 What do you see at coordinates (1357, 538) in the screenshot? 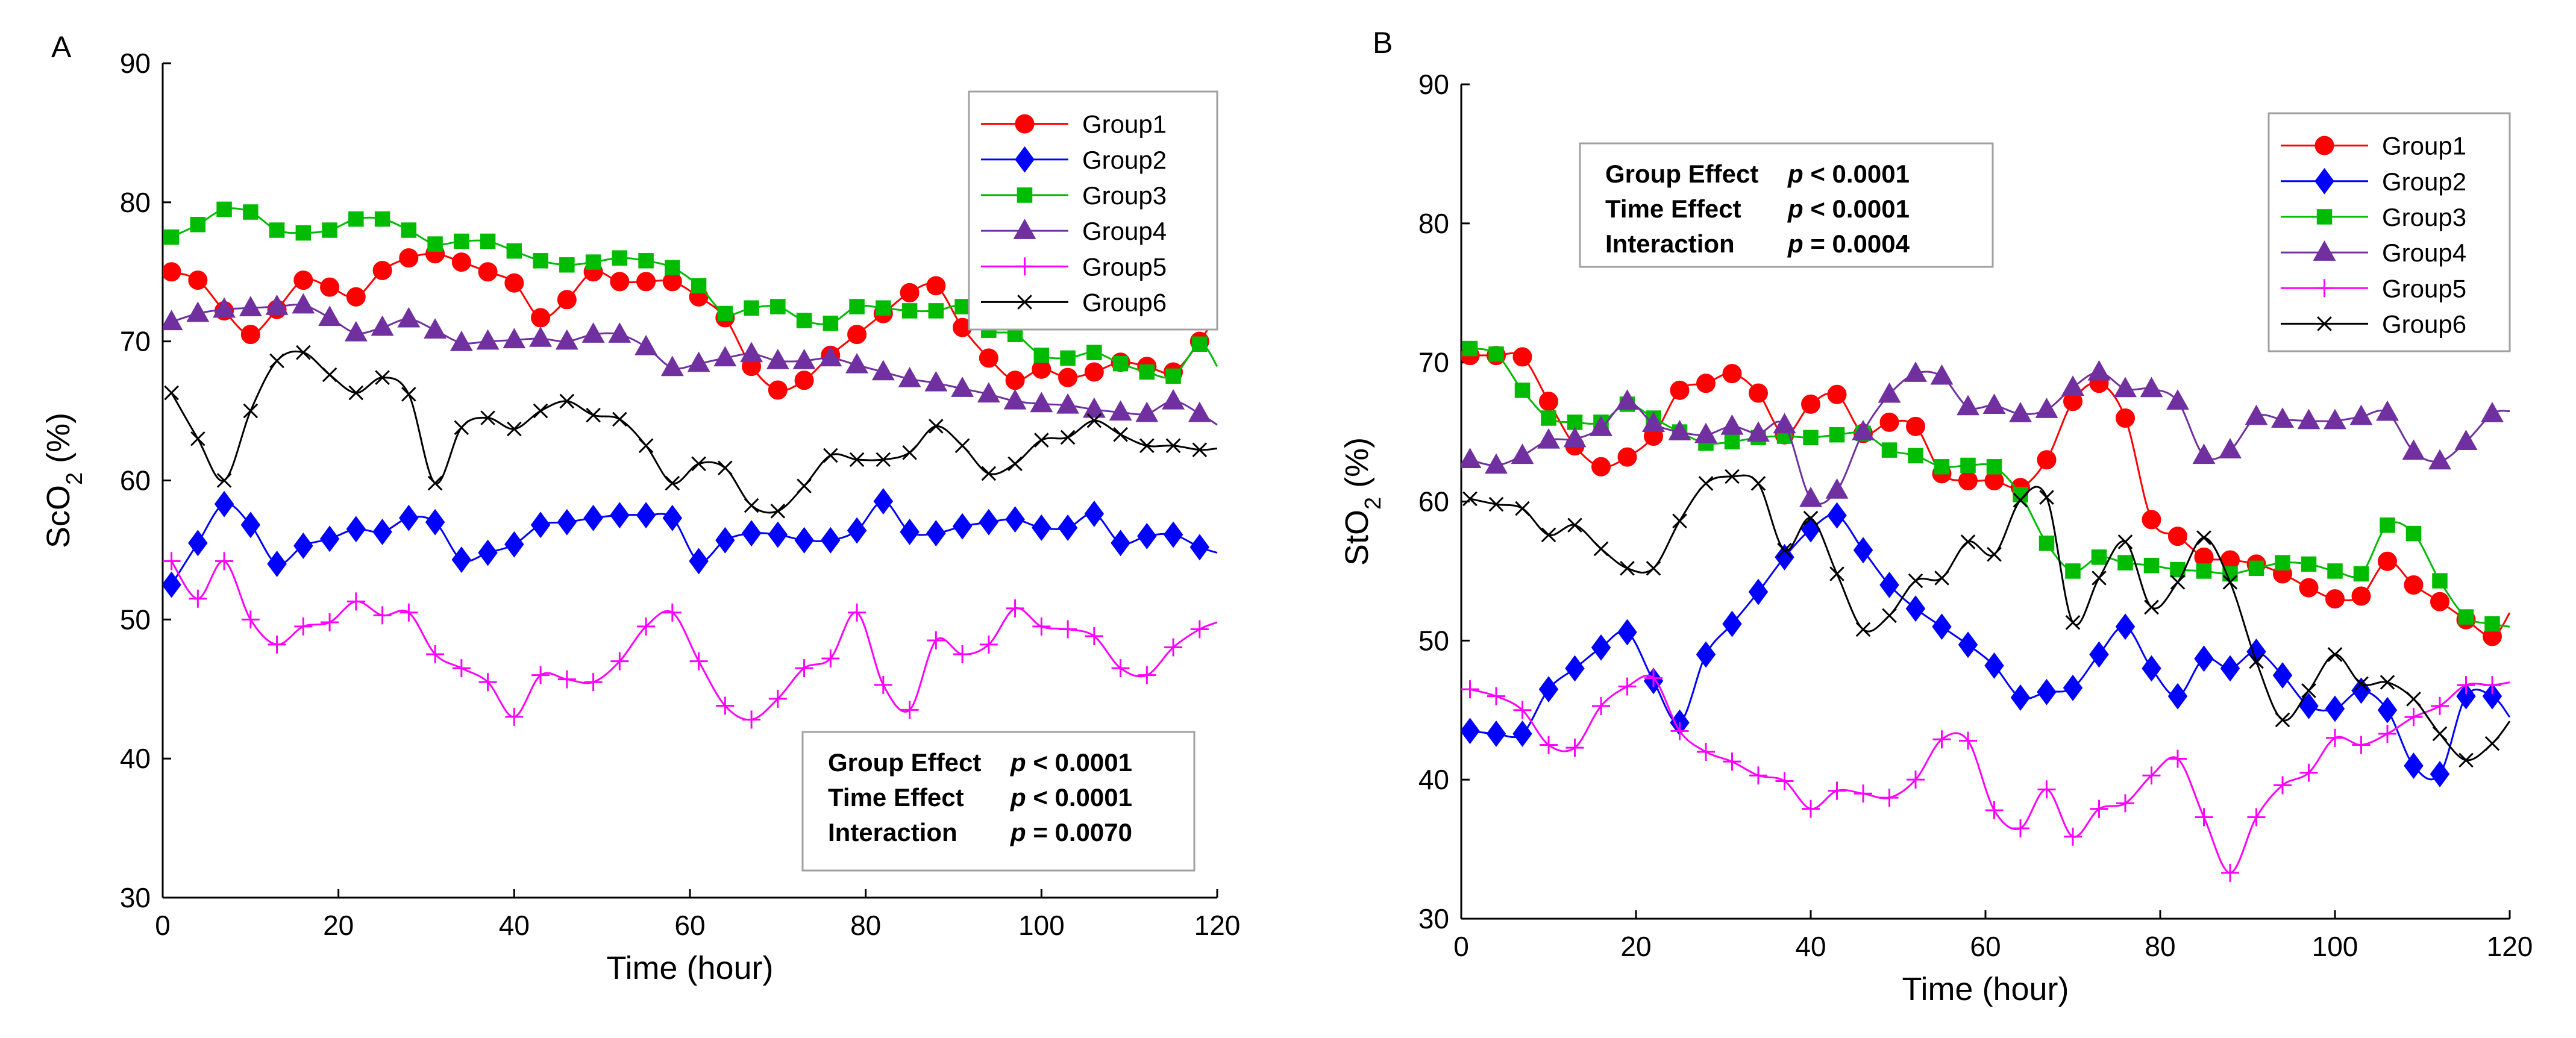
I see `y-axis-title-main: StO` at bounding box center [1357, 538].